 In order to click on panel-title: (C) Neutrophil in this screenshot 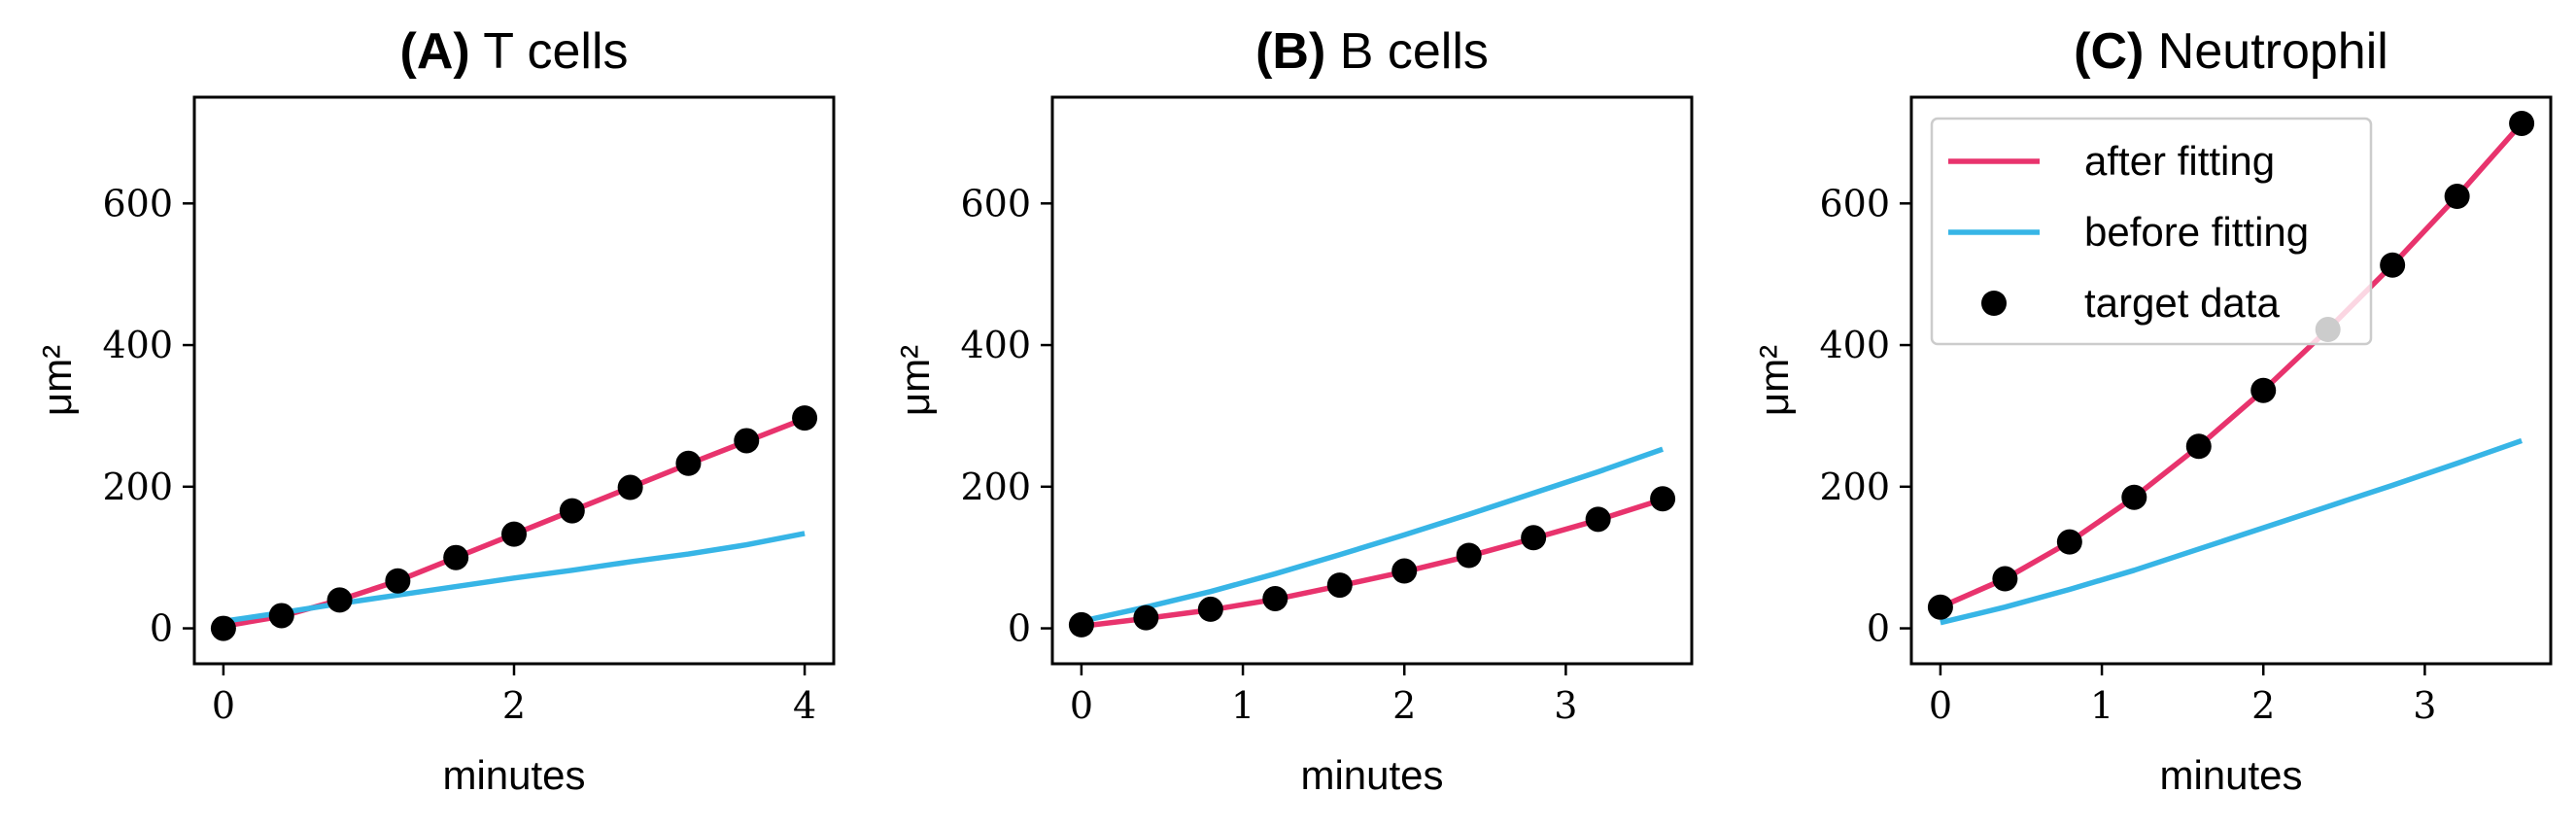, I will do `click(2231, 51)`.